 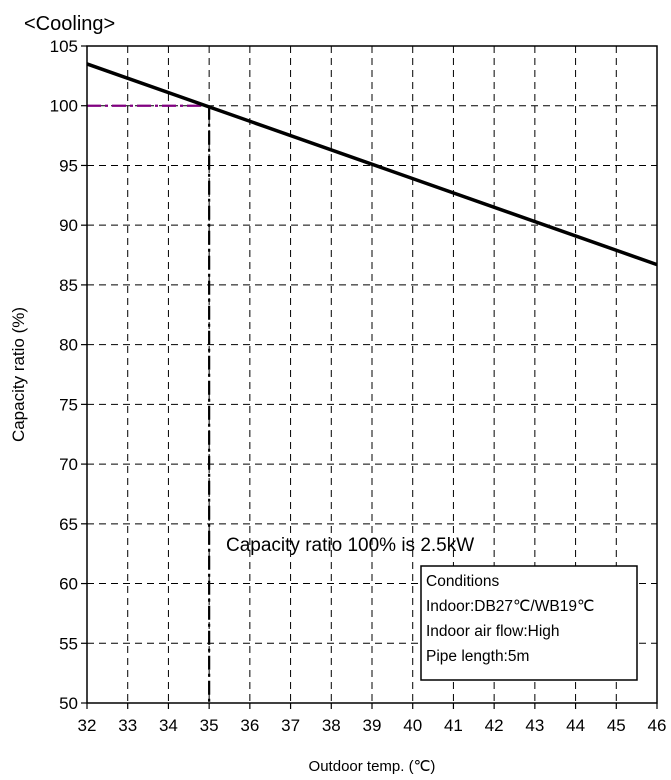 What do you see at coordinates (331, 725) in the screenshot?
I see `x-tick-label-6: 38` at bounding box center [331, 725].